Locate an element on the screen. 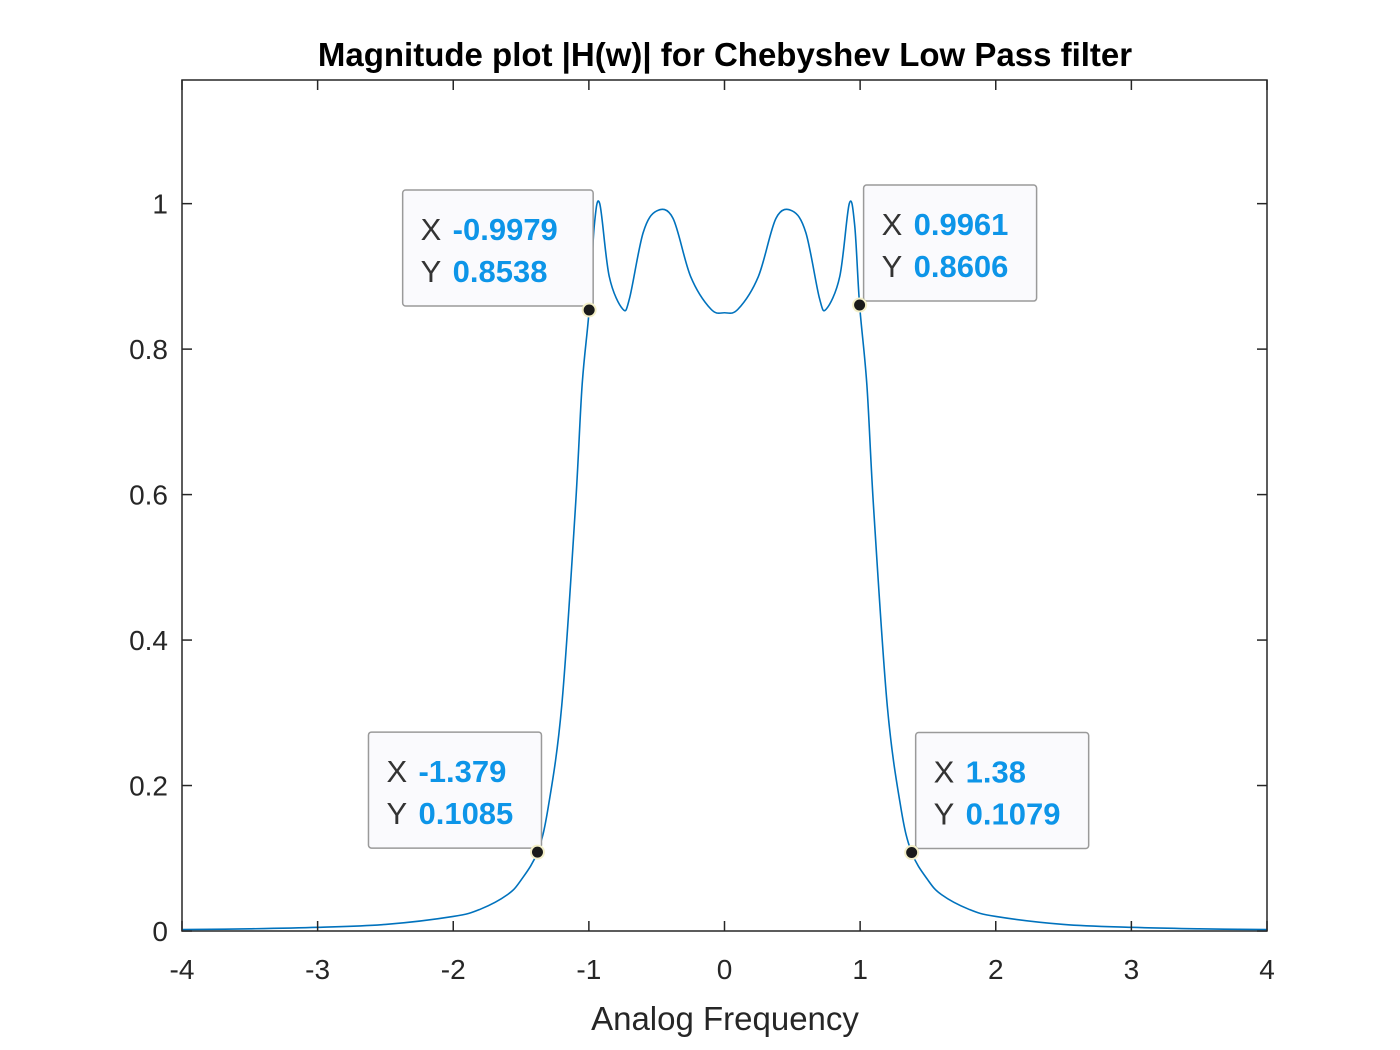 Image resolution: width=1400 pixels, height=1050 pixels. x-axis-label: Analog Frequency is located at coordinates (725, 1018).